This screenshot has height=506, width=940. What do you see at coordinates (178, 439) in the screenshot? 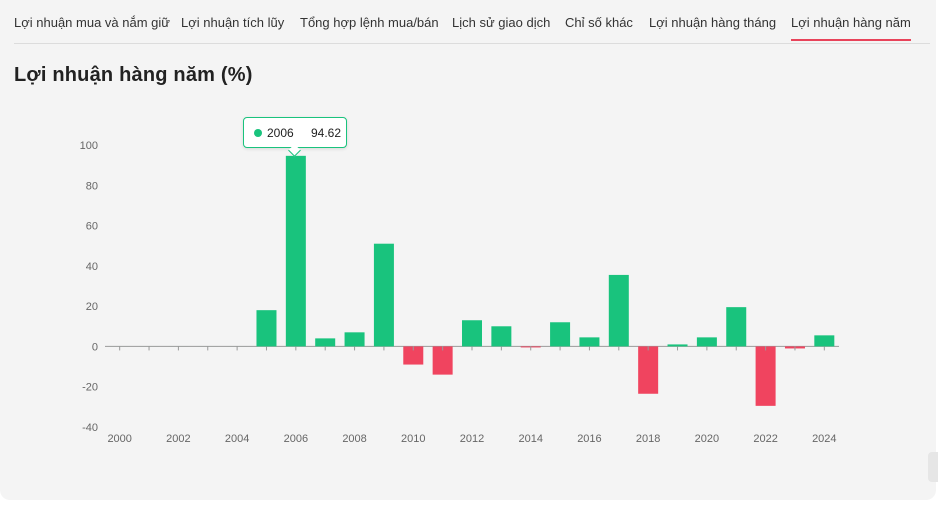
I see `x-tick-label: 2002` at bounding box center [178, 439].